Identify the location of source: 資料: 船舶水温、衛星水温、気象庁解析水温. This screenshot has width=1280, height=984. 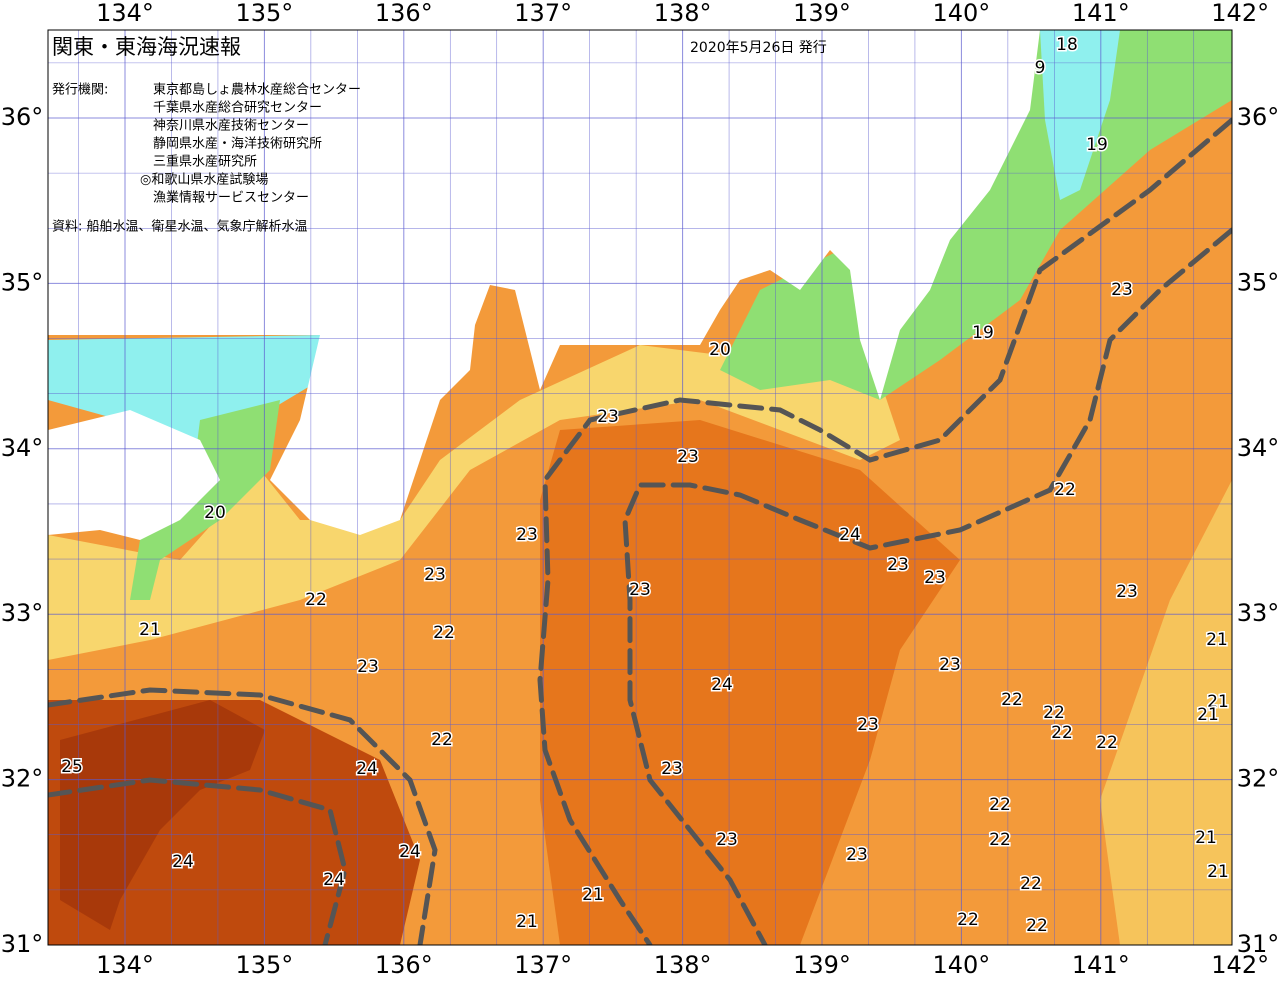
(180, 227).